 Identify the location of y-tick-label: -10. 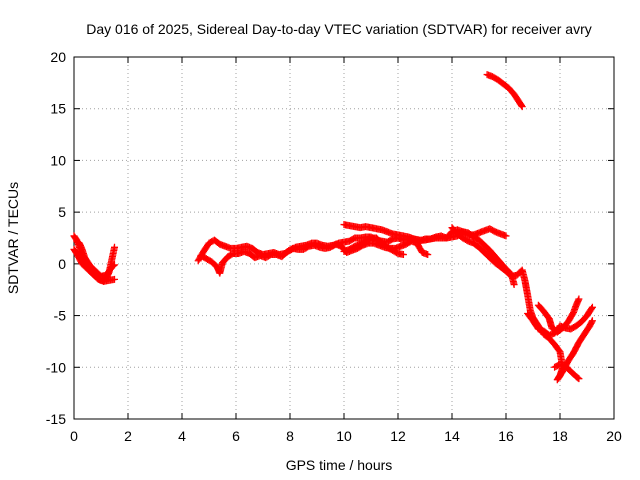
(56, 367).